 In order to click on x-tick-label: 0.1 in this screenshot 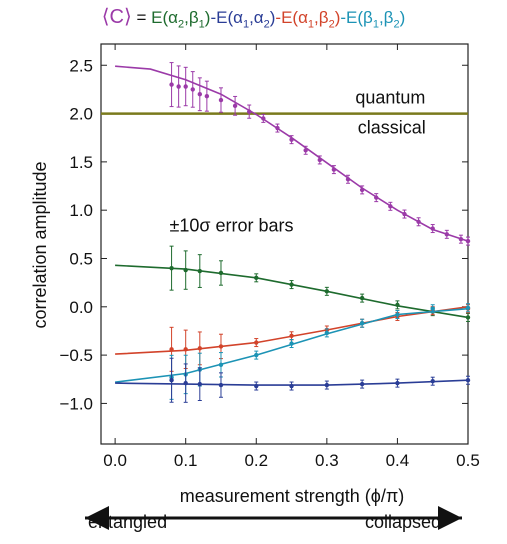, I will do `click(186, 460)`.